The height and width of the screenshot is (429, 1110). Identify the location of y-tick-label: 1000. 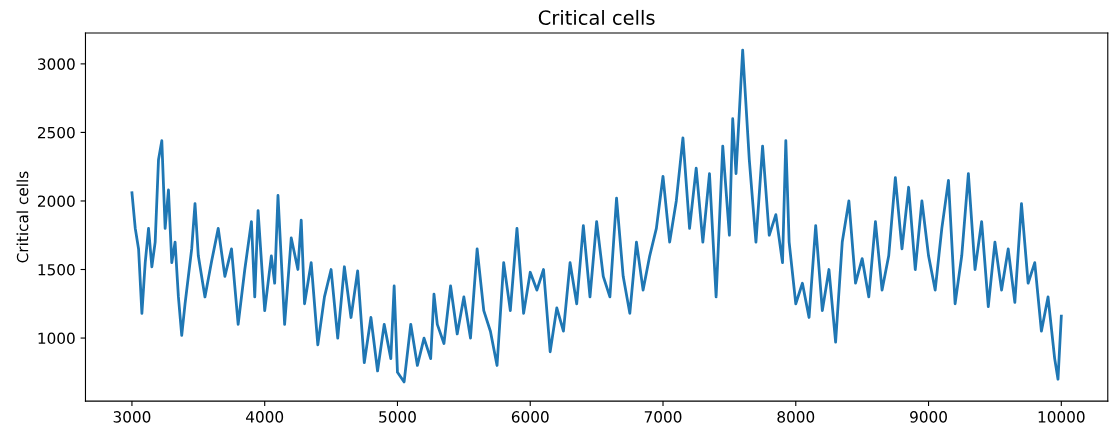
(56, 338).